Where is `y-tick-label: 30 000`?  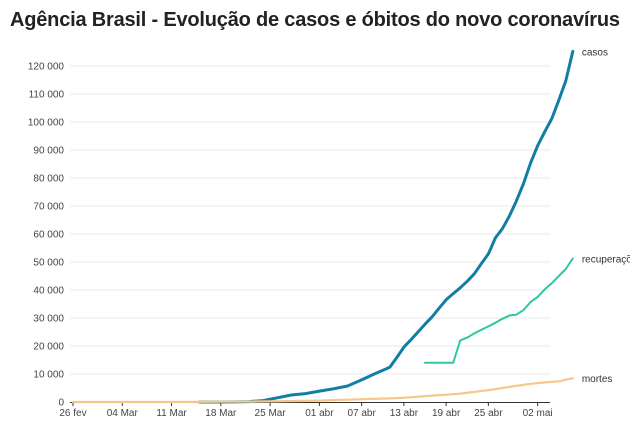
y-tick-label: 30 000 is located at coordinates (48, 319).